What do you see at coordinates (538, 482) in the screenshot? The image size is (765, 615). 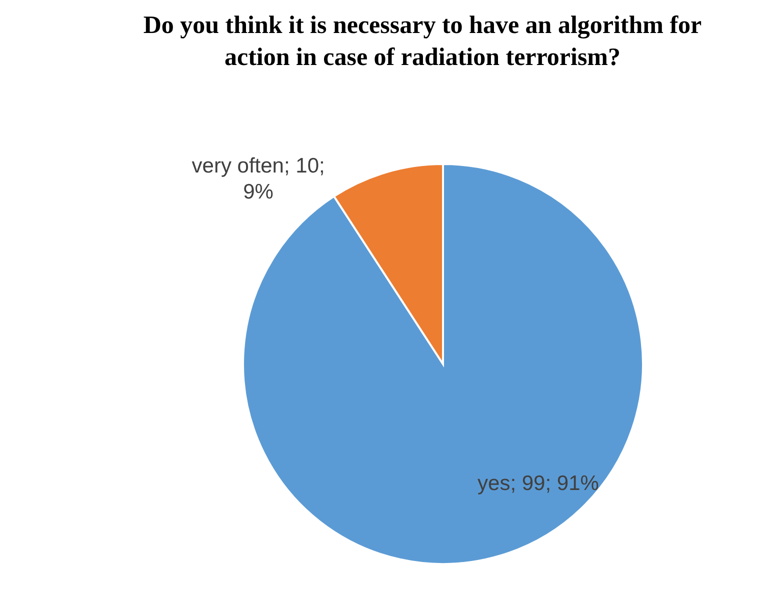 I see `slice-label: yes; 99; 91%` at bounding box center [538, 482].